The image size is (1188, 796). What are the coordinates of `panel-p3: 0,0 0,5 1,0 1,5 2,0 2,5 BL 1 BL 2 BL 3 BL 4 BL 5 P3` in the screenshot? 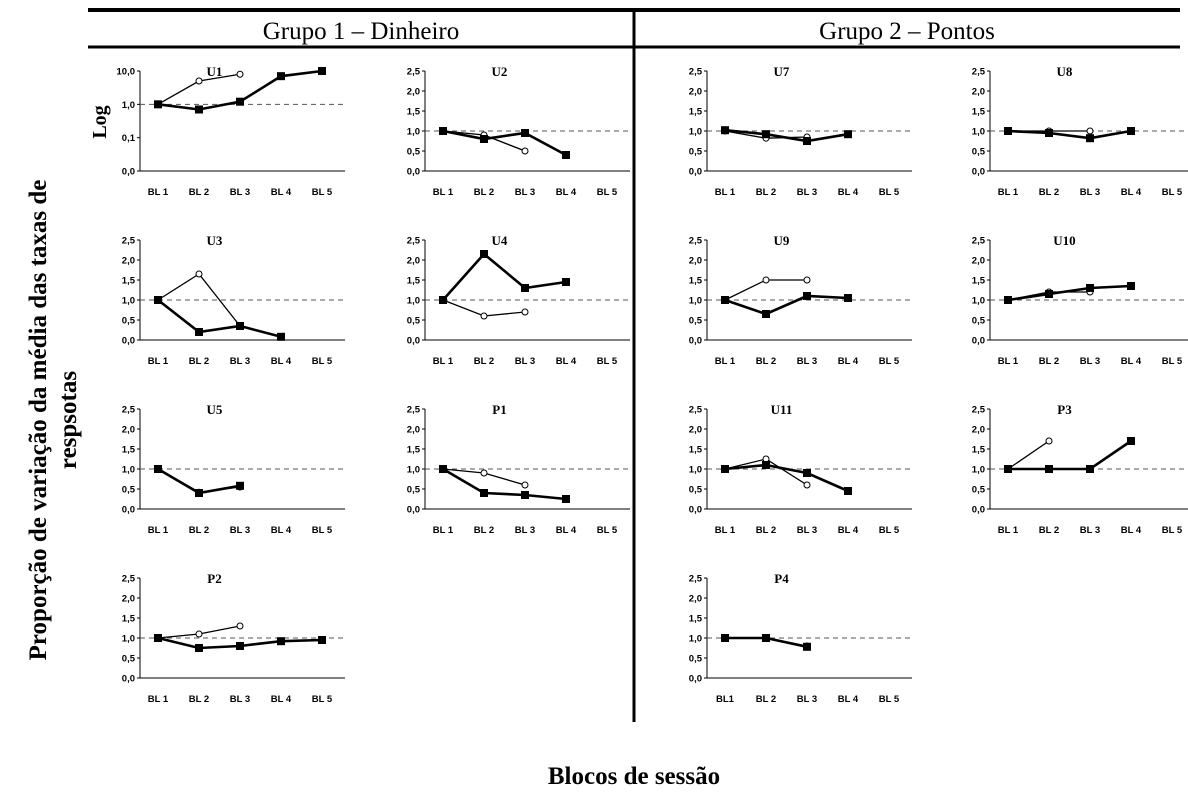 It's located at (1080, 469).